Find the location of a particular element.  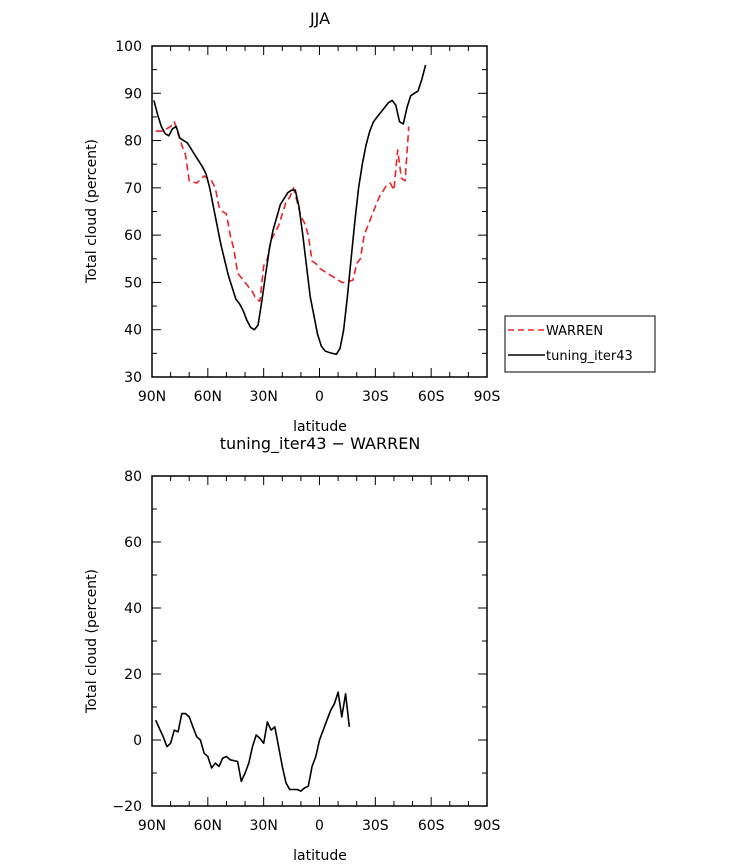

legend-box is located at coordinates (580, 344).